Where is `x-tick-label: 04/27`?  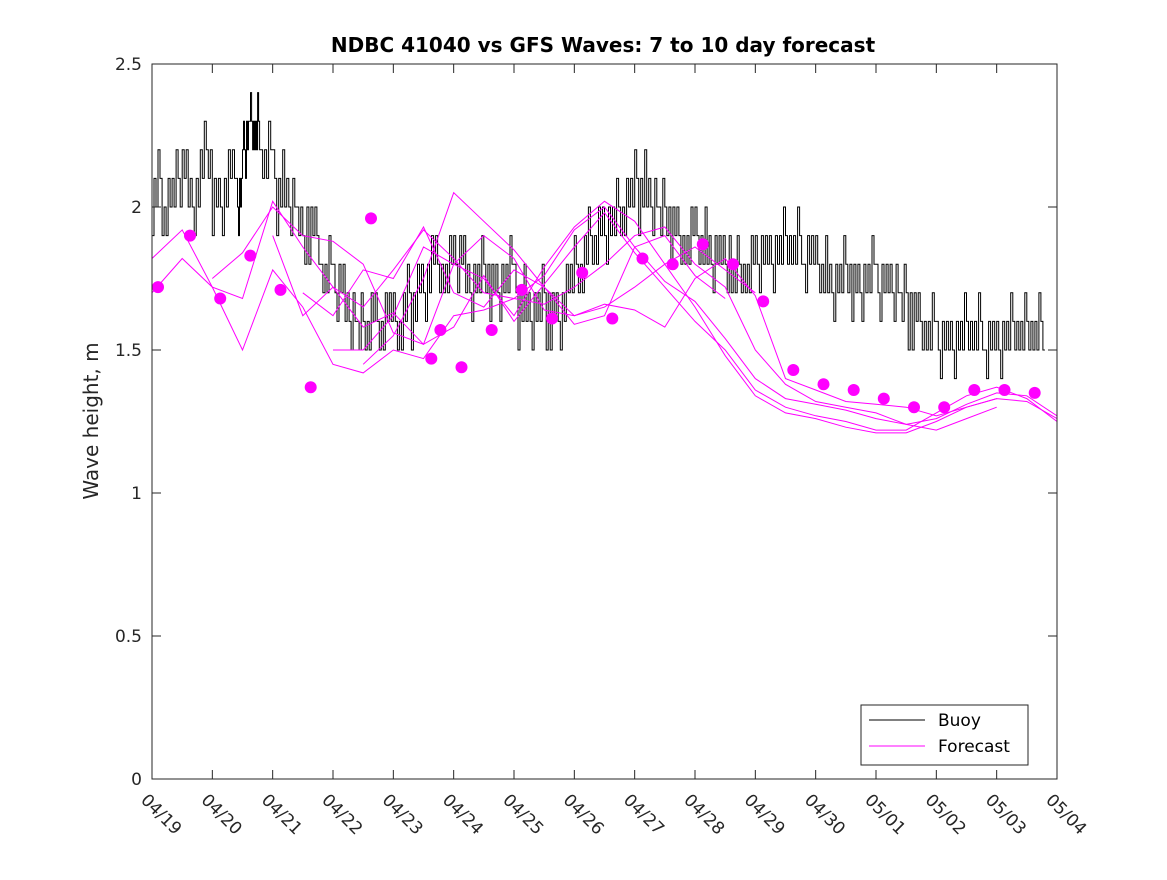
x-tick-label: 04/27 is located at coordinates (643, 814).